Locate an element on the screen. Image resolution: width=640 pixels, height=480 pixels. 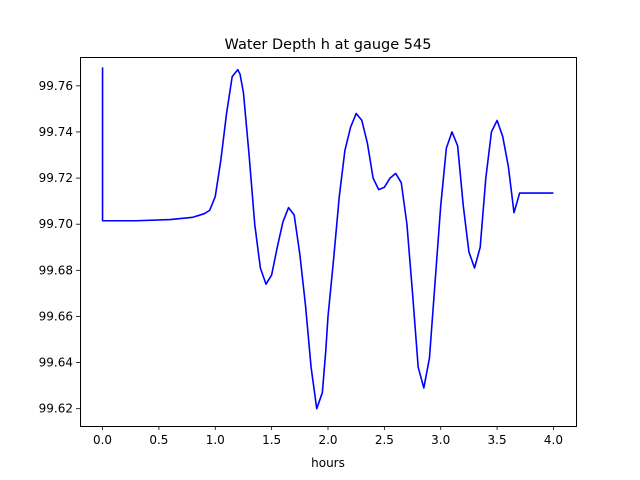
x-tick-label: 0.0 is located at coordinates (102, 440).